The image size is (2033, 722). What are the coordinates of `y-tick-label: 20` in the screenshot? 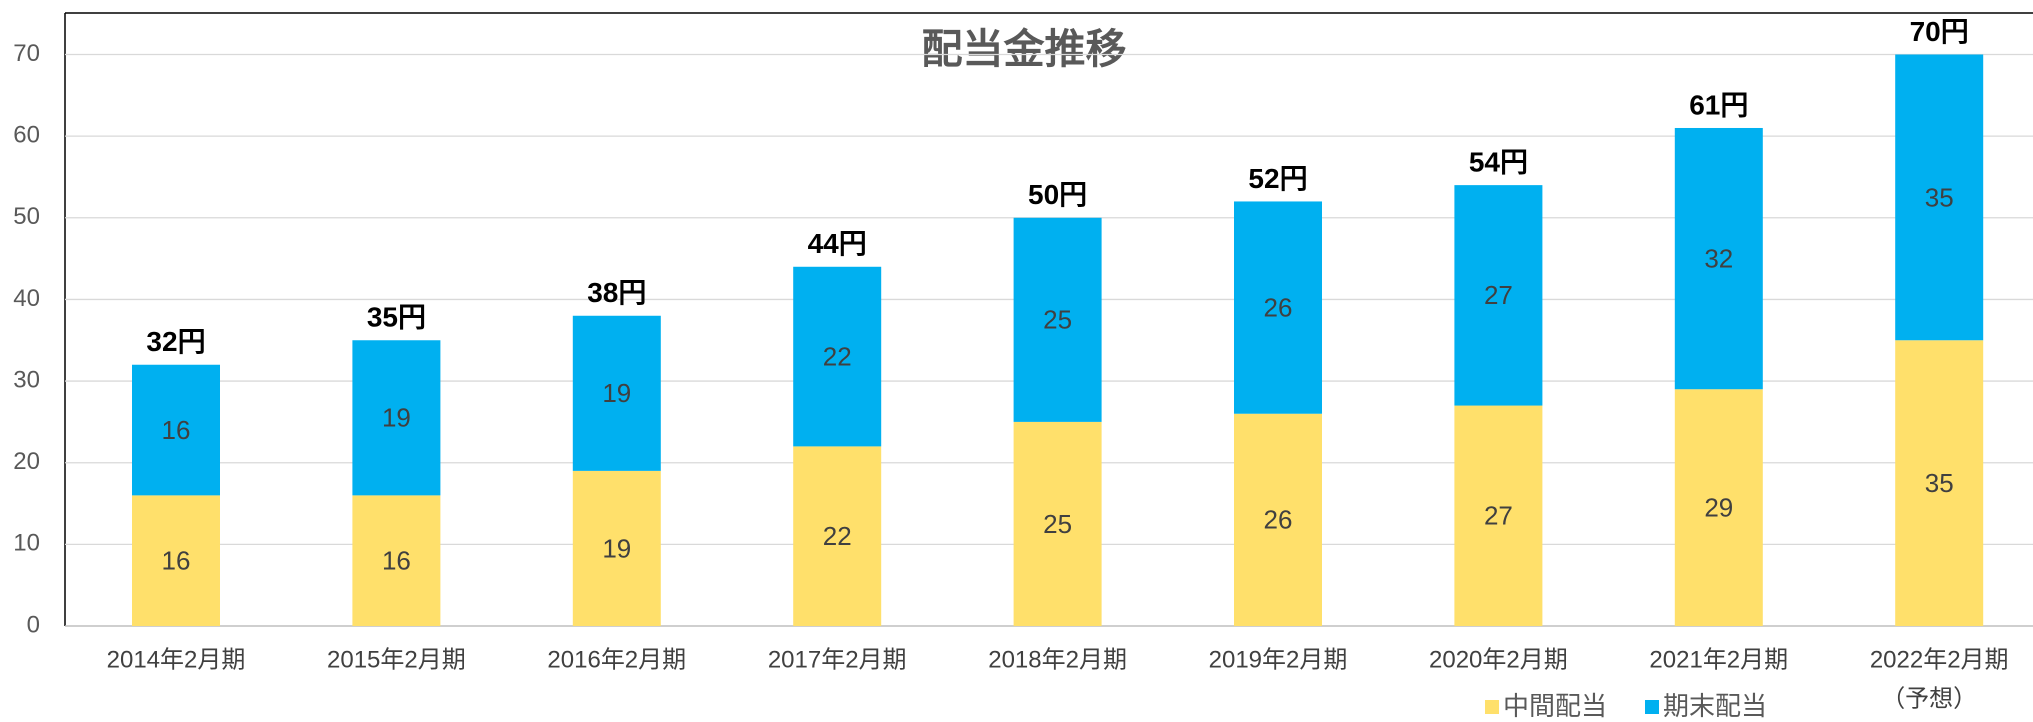 It's located at (26, 461).